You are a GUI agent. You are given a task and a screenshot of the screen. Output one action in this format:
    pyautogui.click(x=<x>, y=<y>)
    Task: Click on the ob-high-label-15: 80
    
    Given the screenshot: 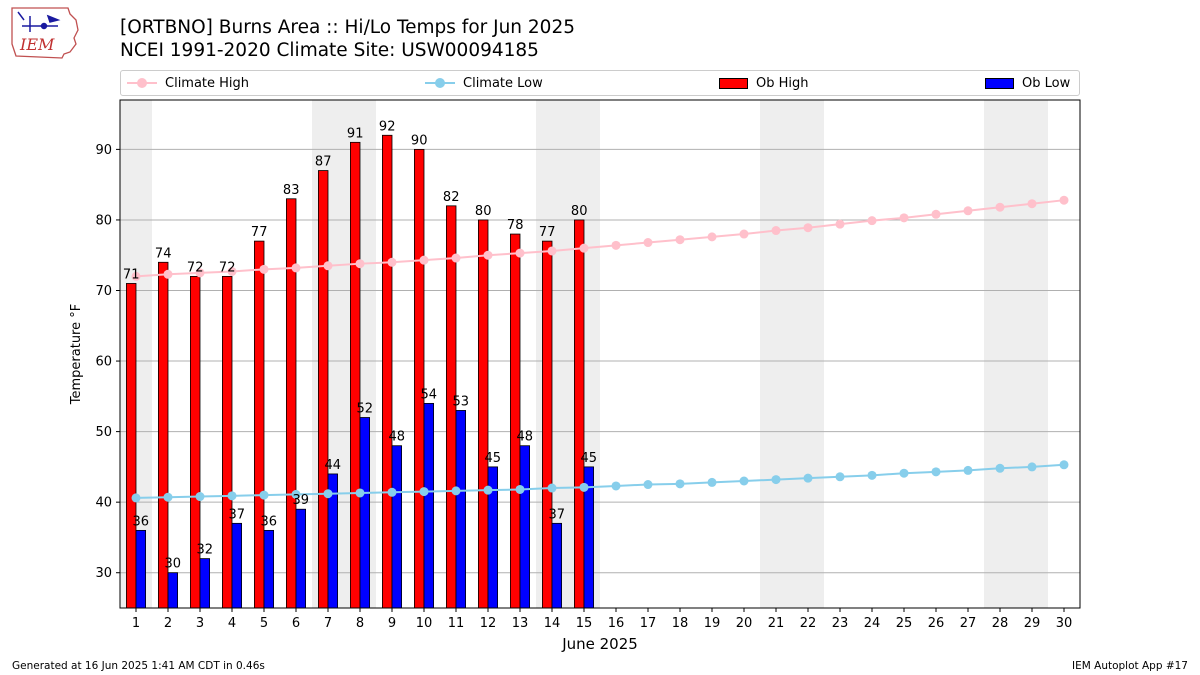 What is the action you would take?
    pyautogui.click(x=579, y=211)
    